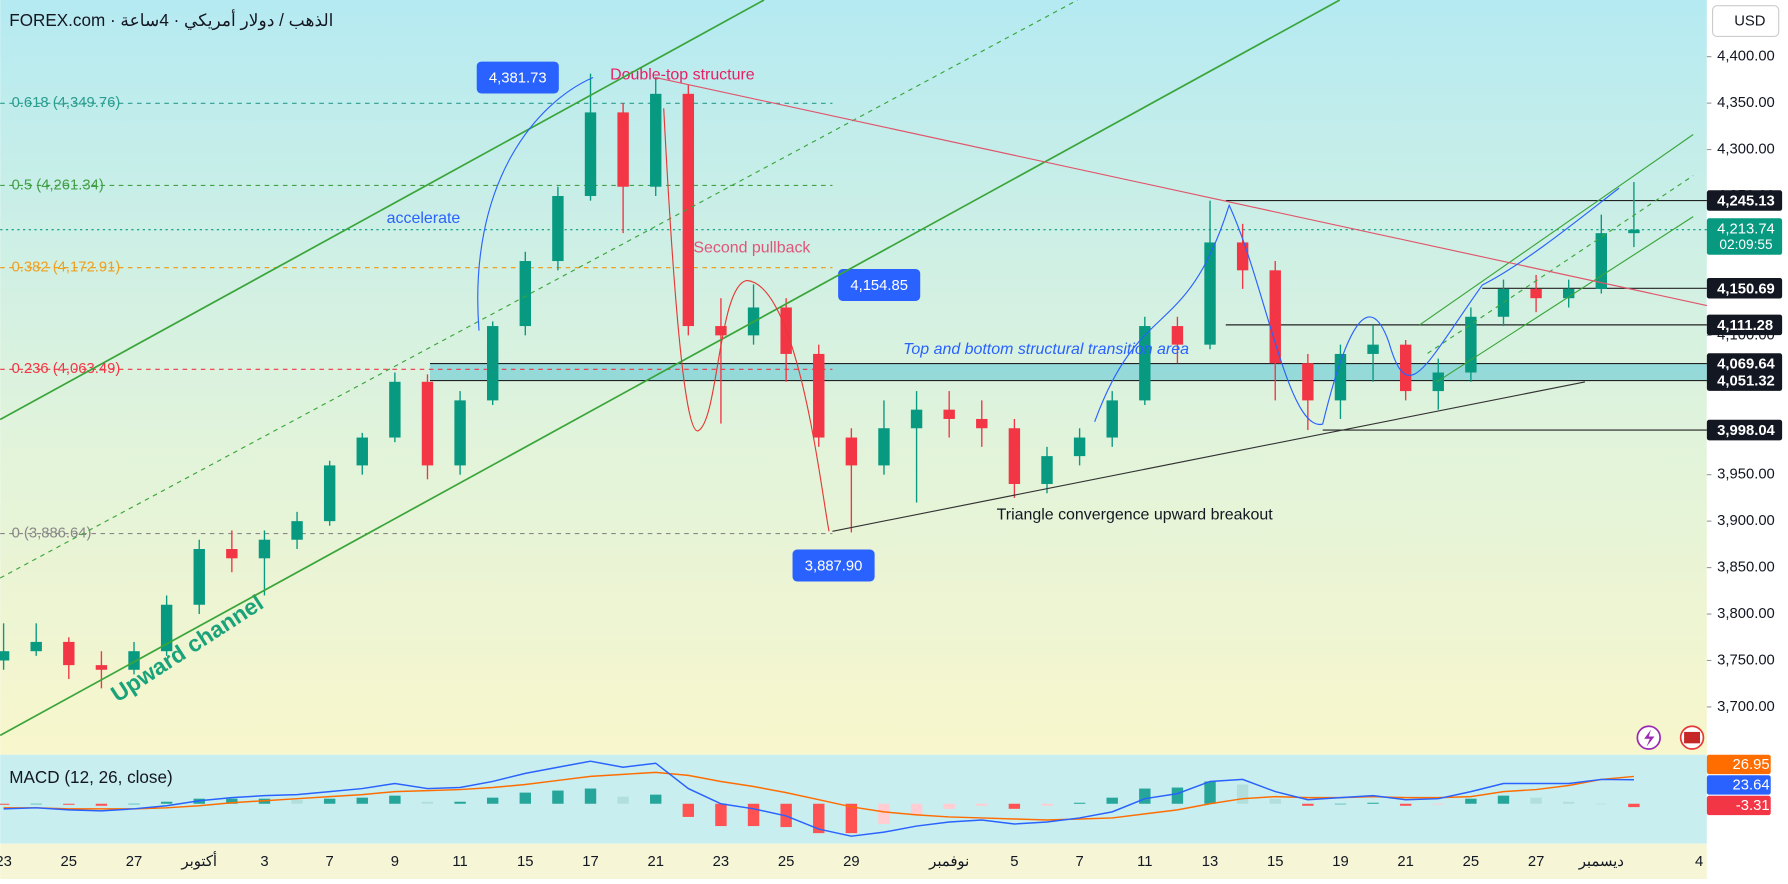 This screenshot has width=1788, height=884. What do you see at coordinates (879, 286) in the screenshot?
I see `callout-label: 4,154.85` at bounding box center [879, 286].